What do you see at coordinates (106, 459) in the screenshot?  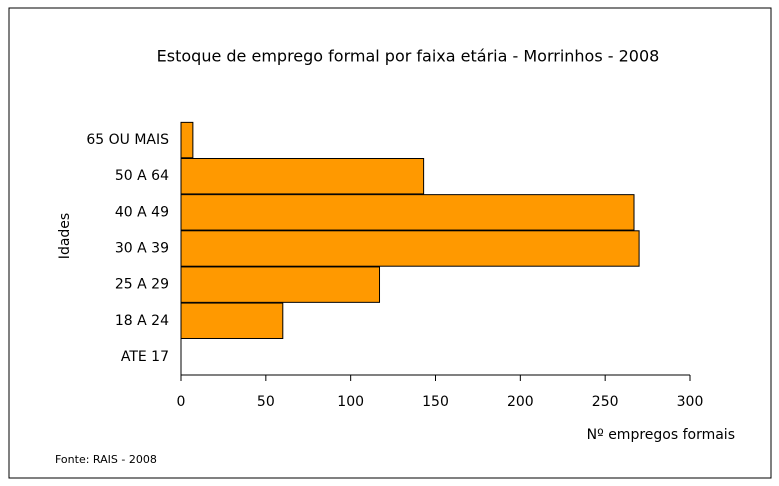 I see `source-note: Fonte: RAIS - 2008` at bounding box center [106, 459].